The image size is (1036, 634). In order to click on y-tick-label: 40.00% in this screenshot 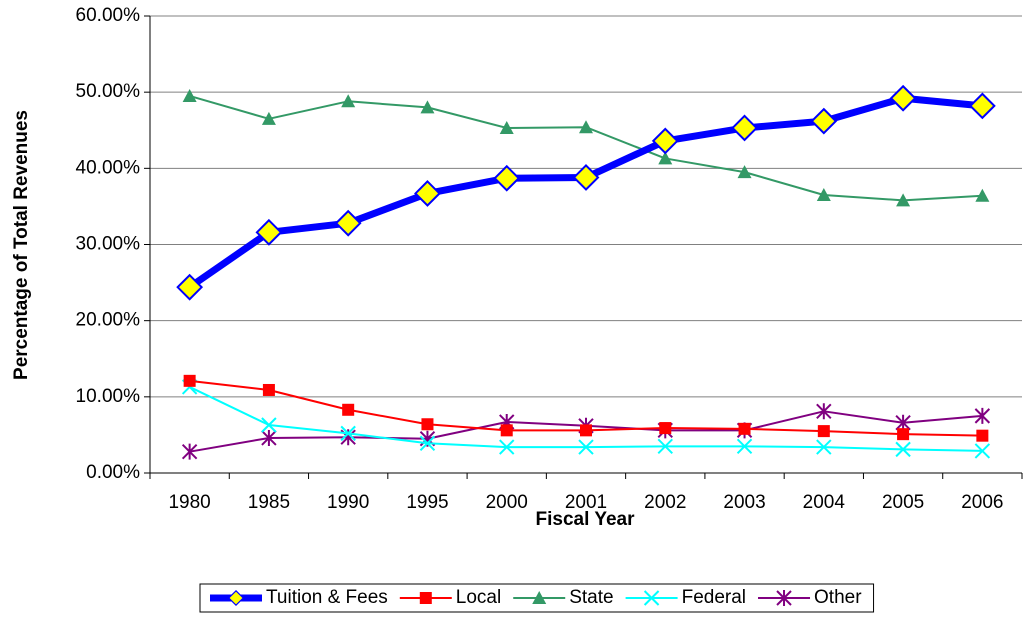, I will do `click(108, 167)`.